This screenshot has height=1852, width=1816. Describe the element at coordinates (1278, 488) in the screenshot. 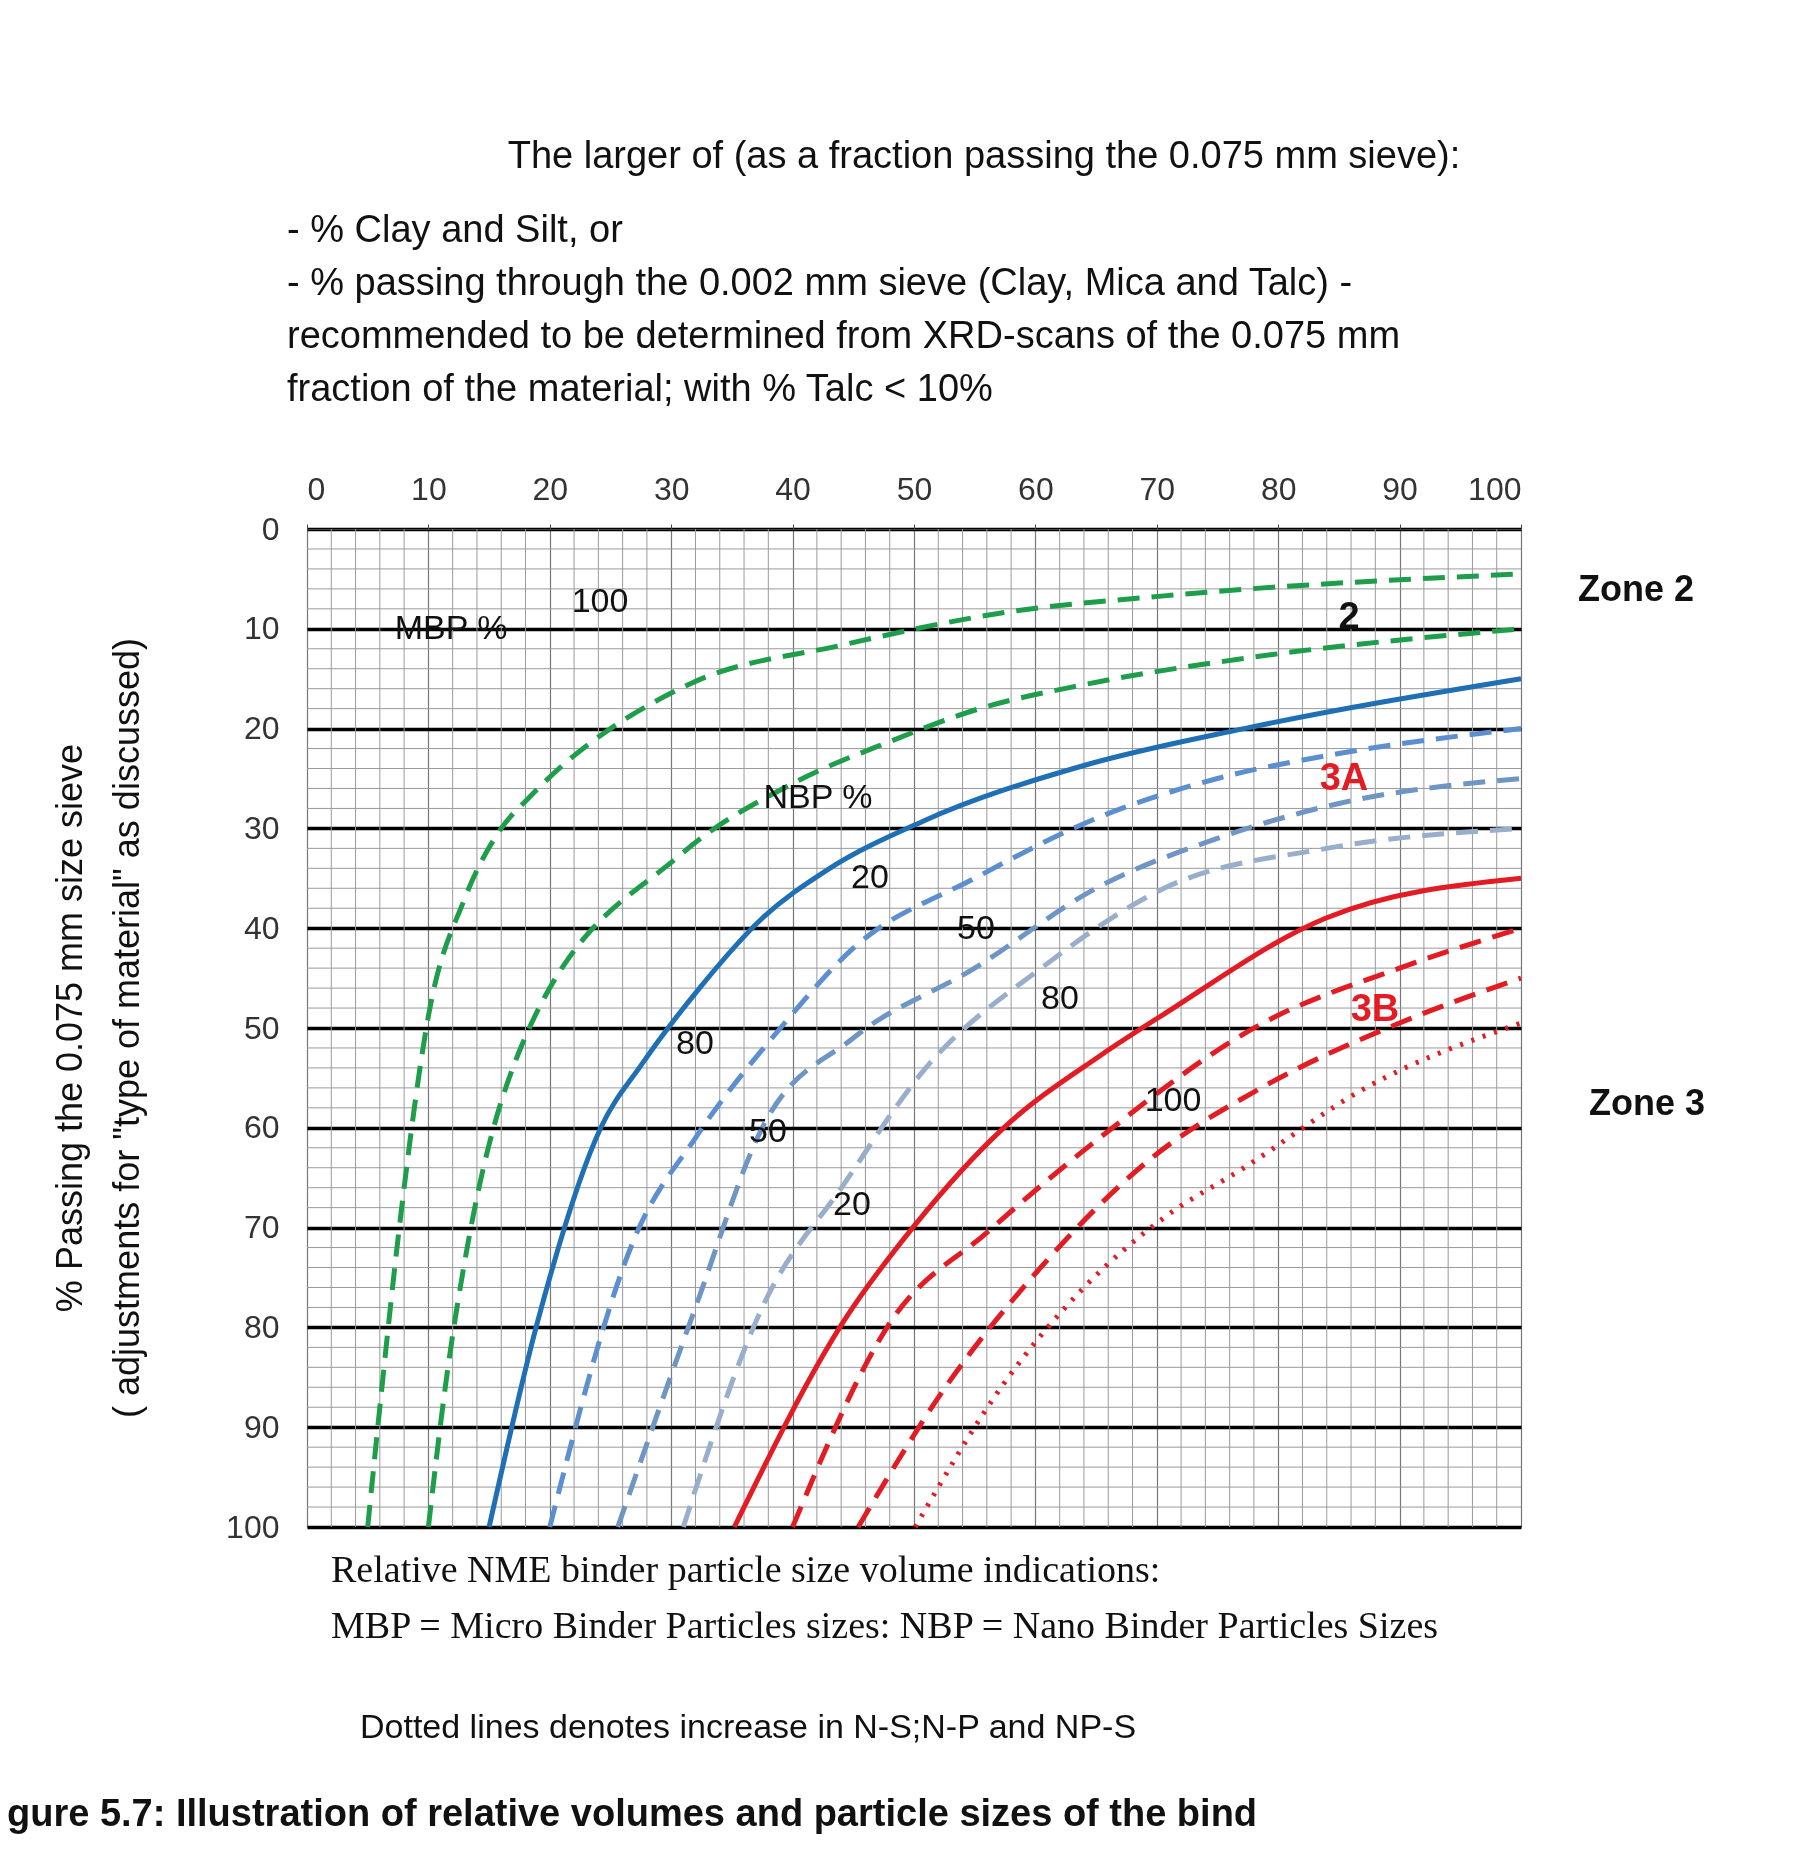

I see `x-tick-label: 80` at that location.